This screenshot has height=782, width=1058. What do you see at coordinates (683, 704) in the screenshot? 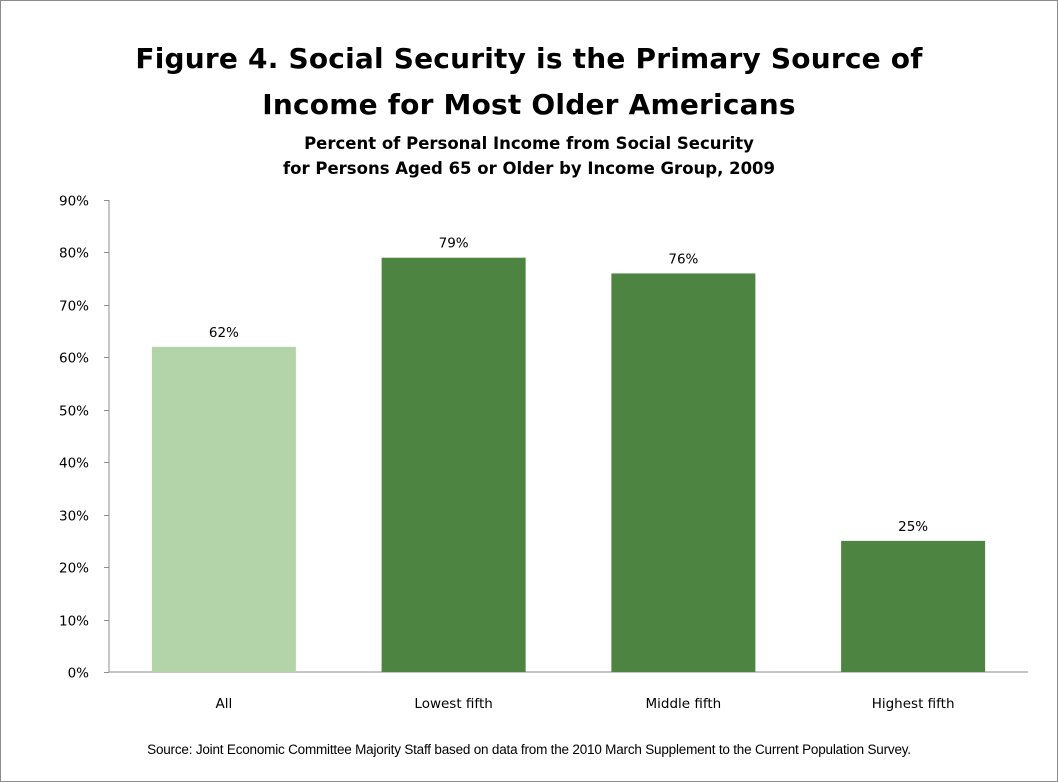
I see `x-tick-label: Middle fifth` at bounding box center [683, 704].